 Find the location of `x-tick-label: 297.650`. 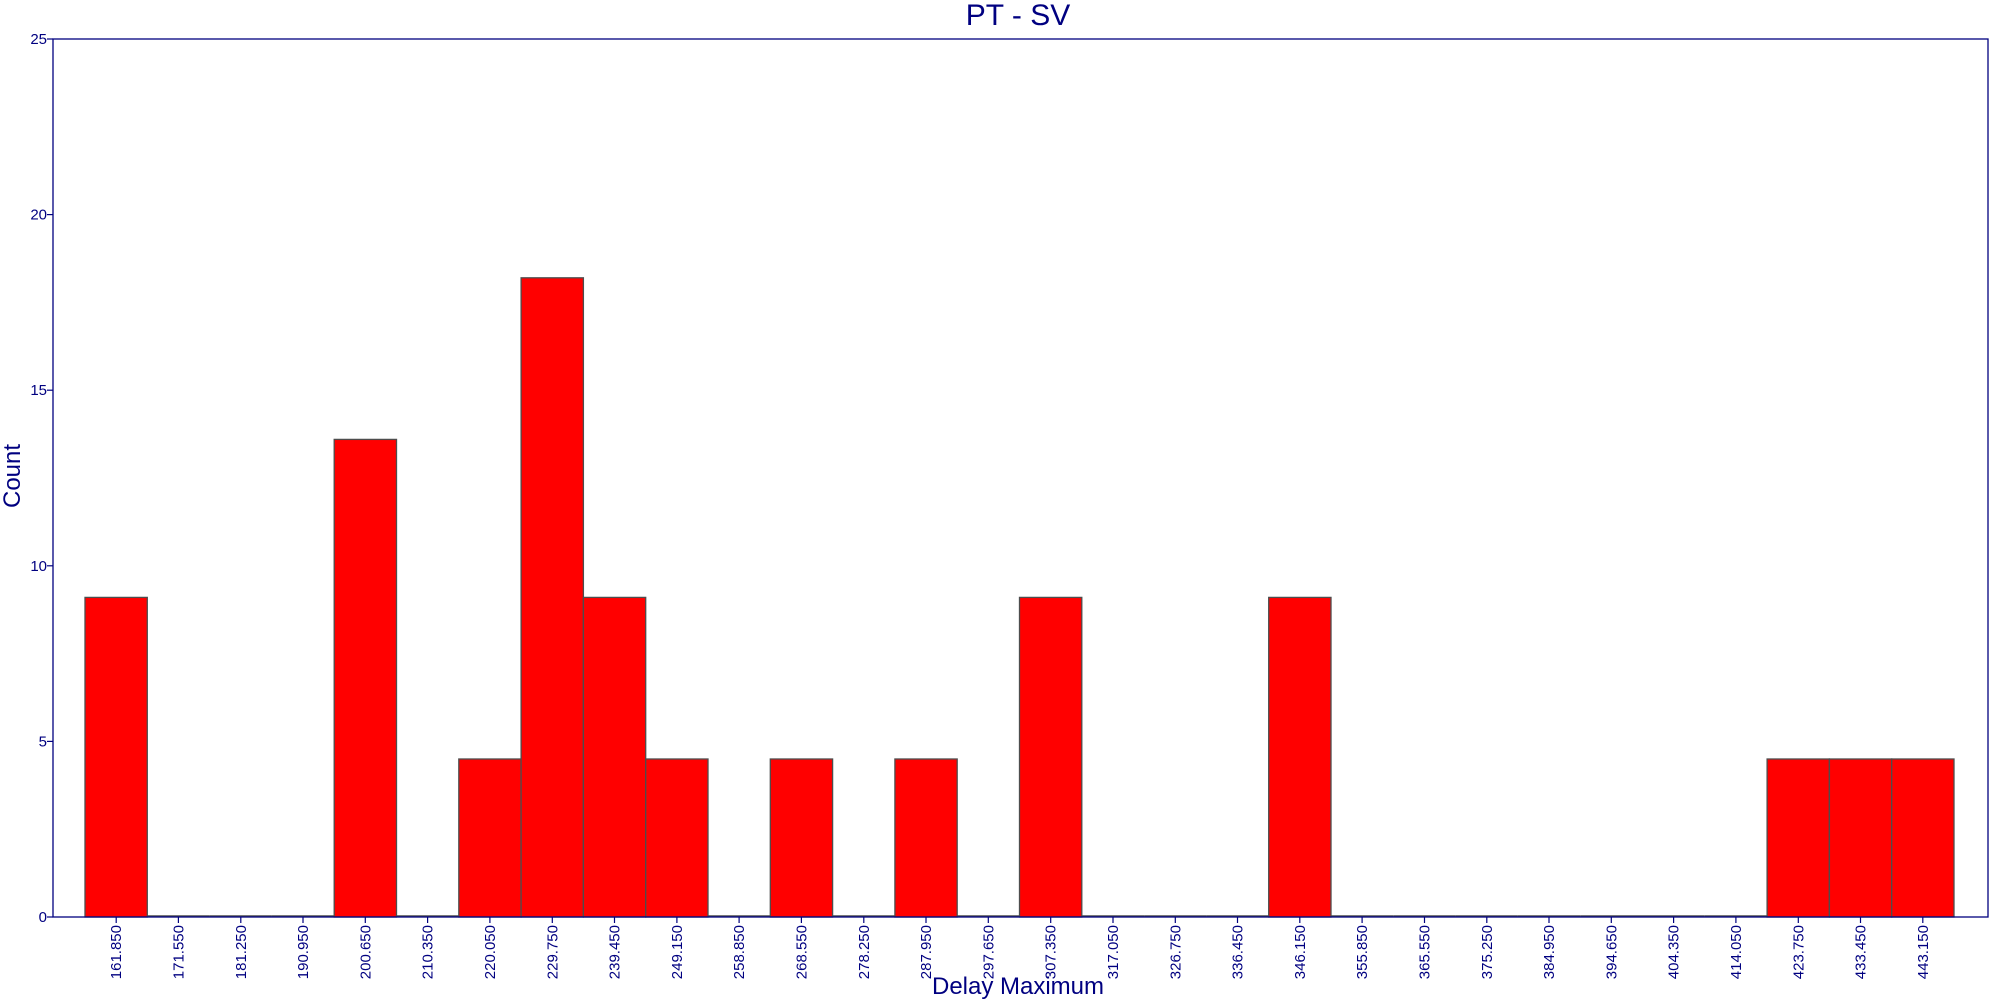

x-tick-label: 297.650 is located at coordinates (988, 952).